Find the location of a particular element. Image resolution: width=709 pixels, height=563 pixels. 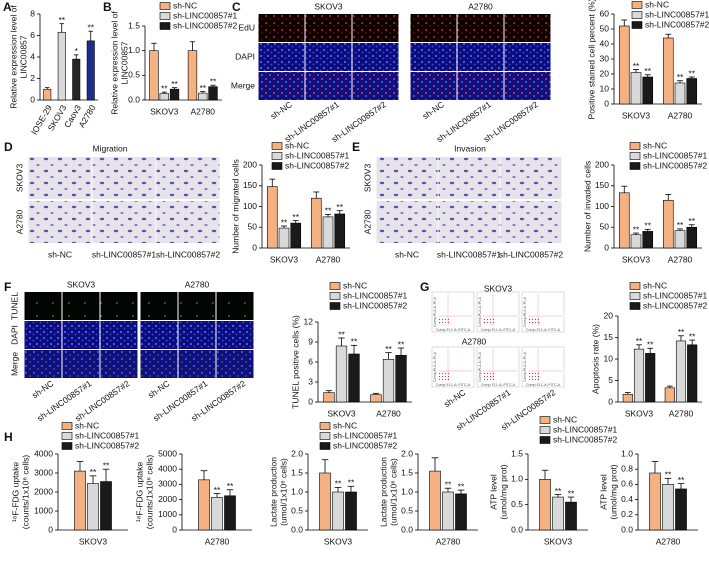

y-tick-label: 5 is located at coordinates (610, 380).